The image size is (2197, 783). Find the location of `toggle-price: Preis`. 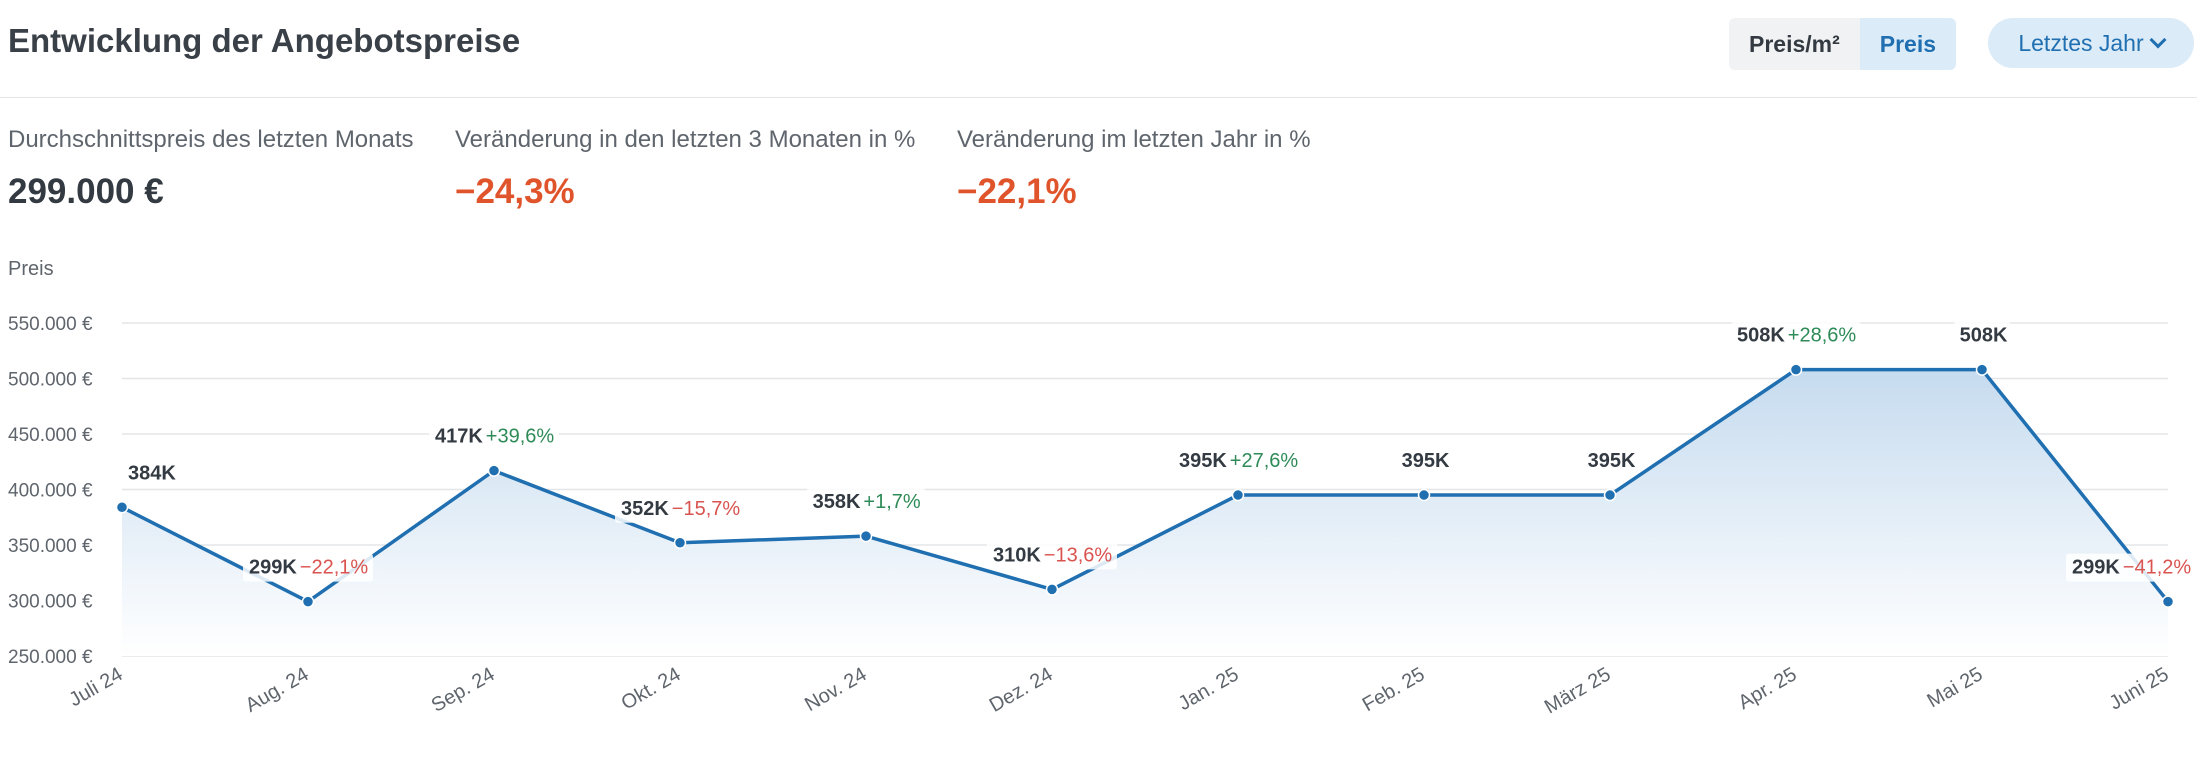

toggle-price: Preis is located at coordinates (1908, 44).